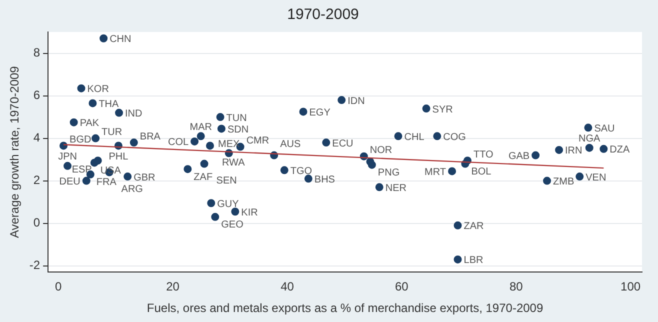  I want to click on annotation: GUY, so click(228, 204).